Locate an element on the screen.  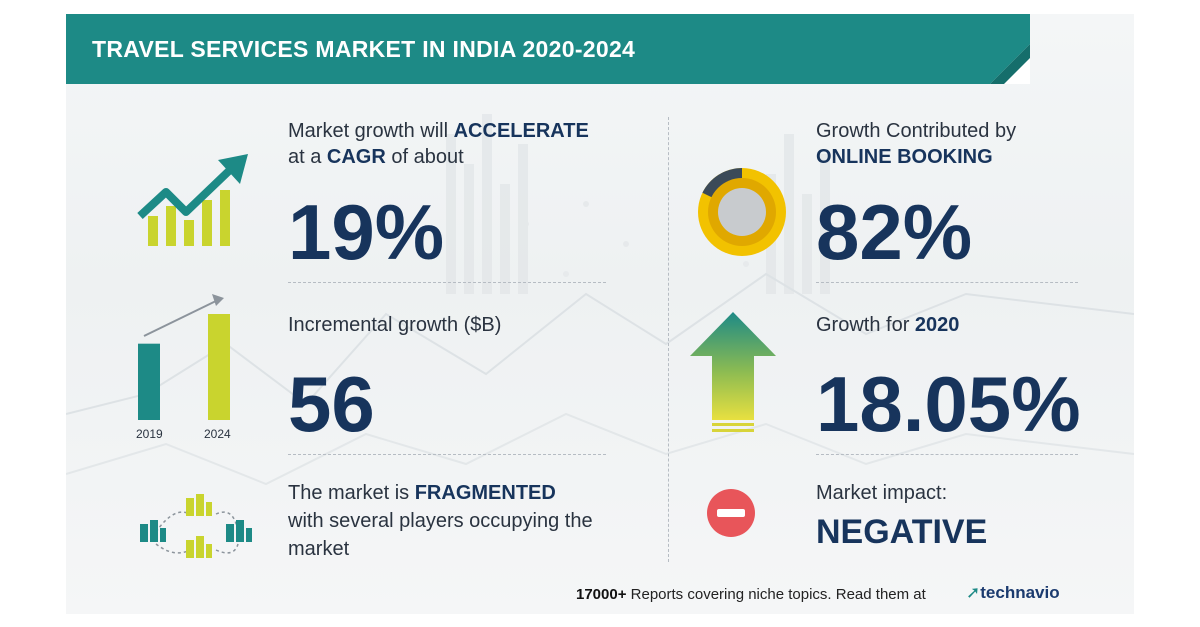
cagr-text-line2: at a CAGR of about is located at coordinates (376, 157).